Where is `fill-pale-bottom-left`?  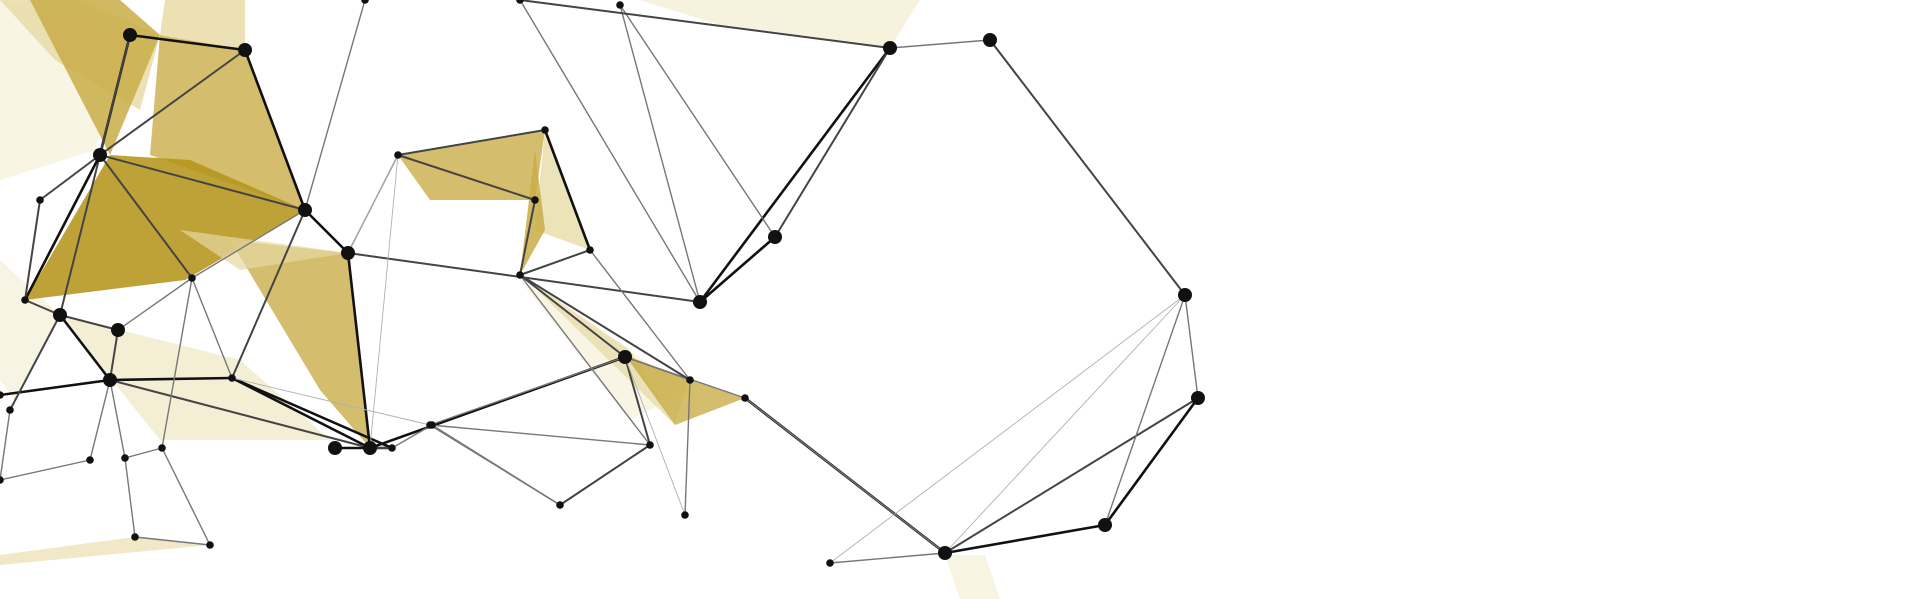 fill-pale-bottom-left is located at coordinates (105, 551).